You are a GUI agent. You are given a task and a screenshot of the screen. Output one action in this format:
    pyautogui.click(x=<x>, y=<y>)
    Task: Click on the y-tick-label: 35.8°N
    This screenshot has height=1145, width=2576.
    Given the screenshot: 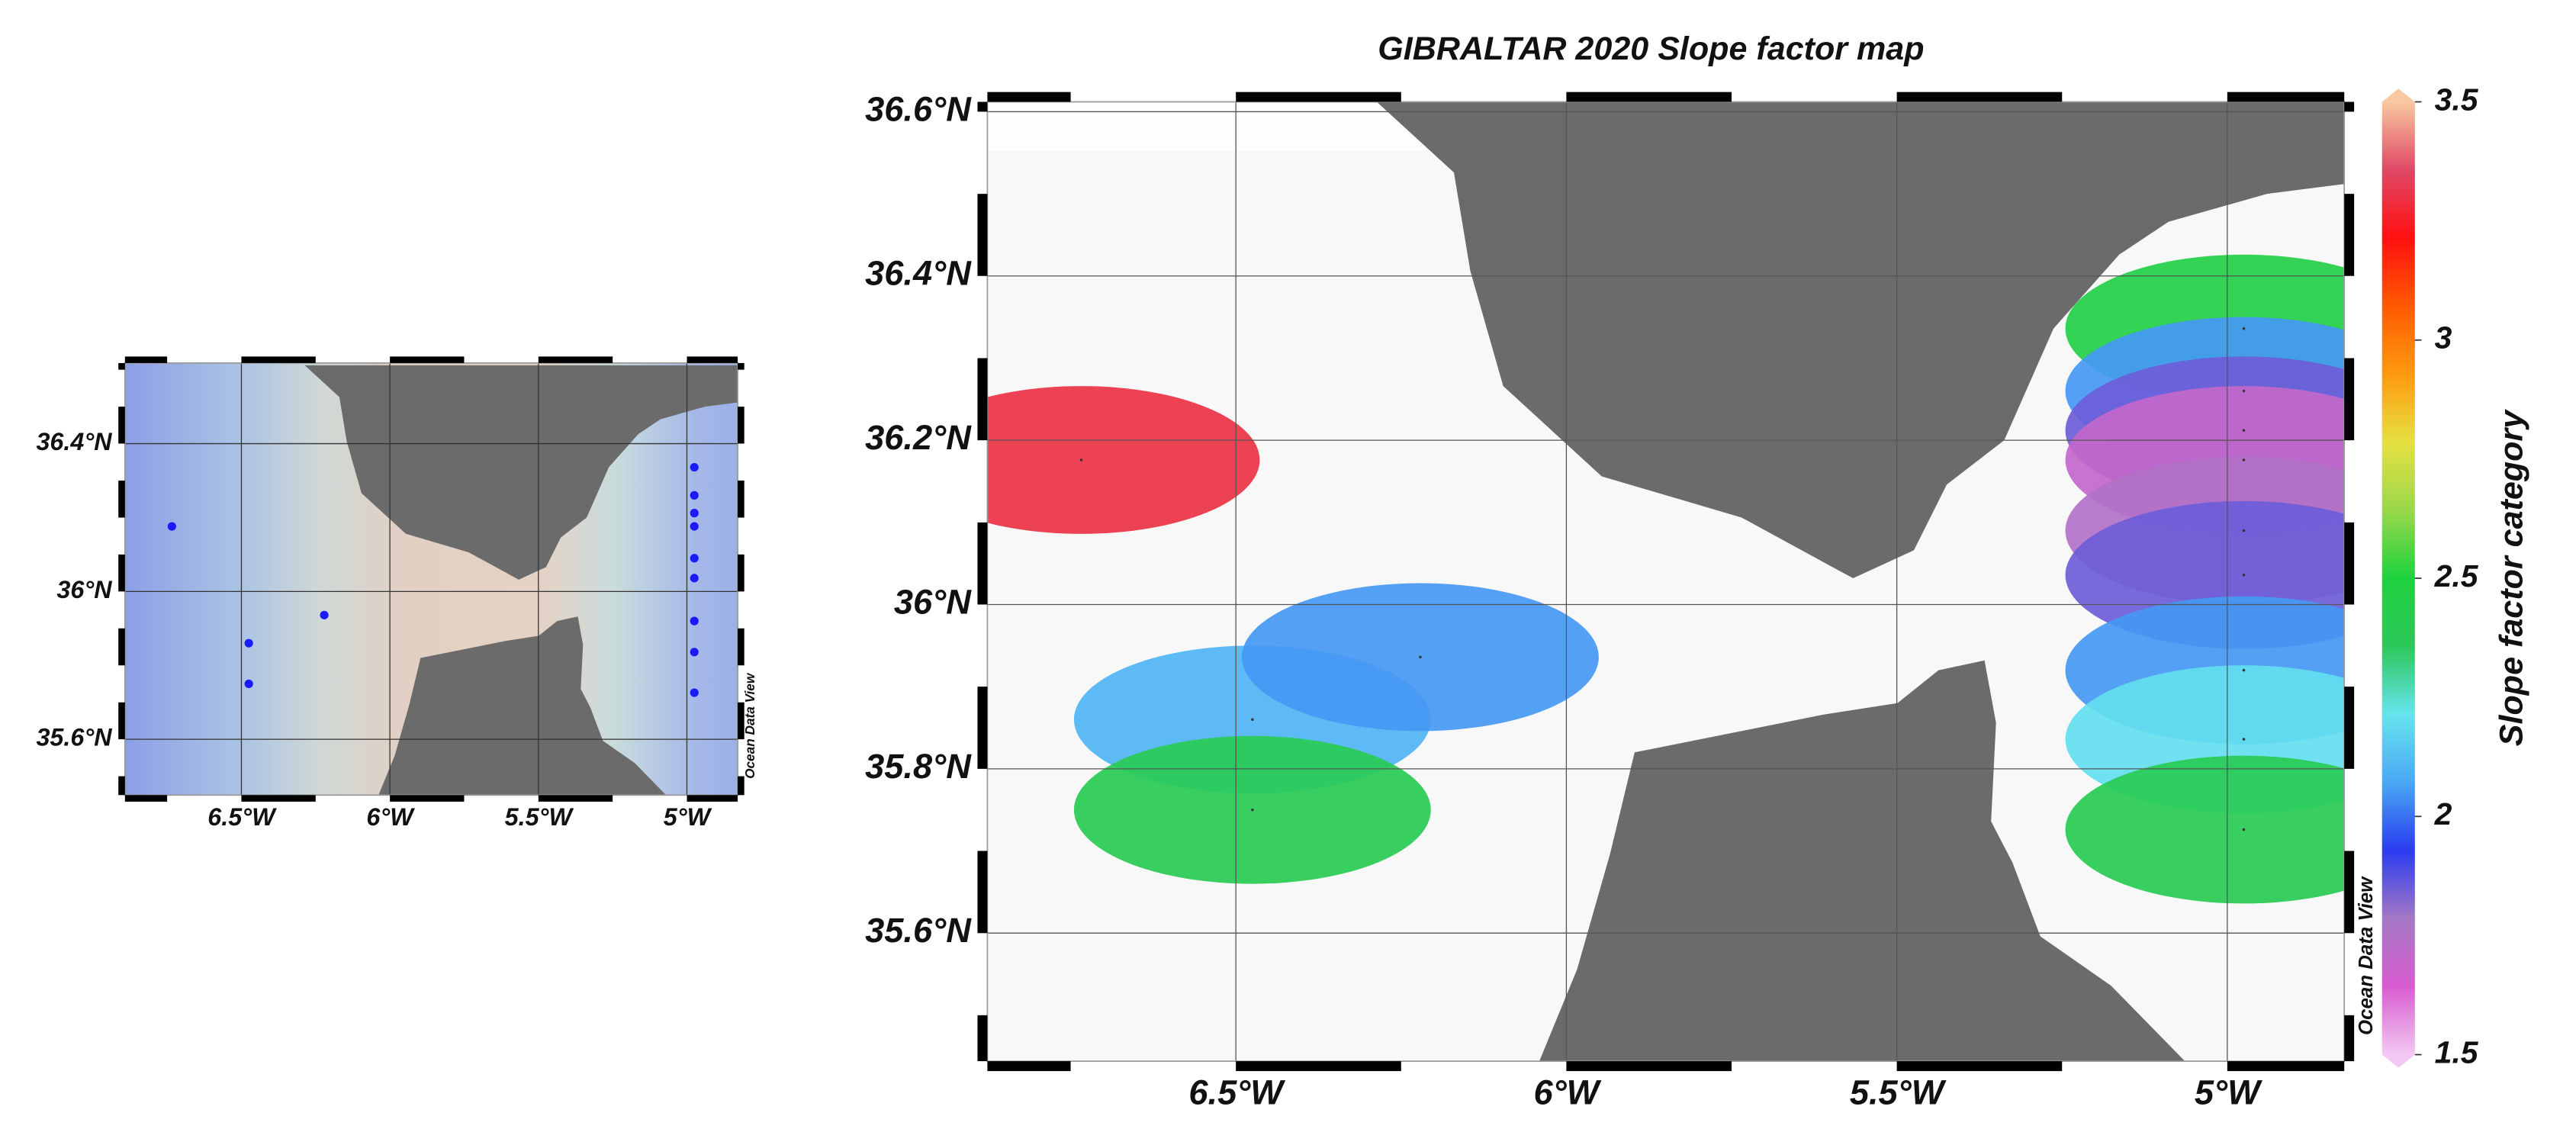 What is the action you would take?
    pyautogui.click(x=919, y=766)
    